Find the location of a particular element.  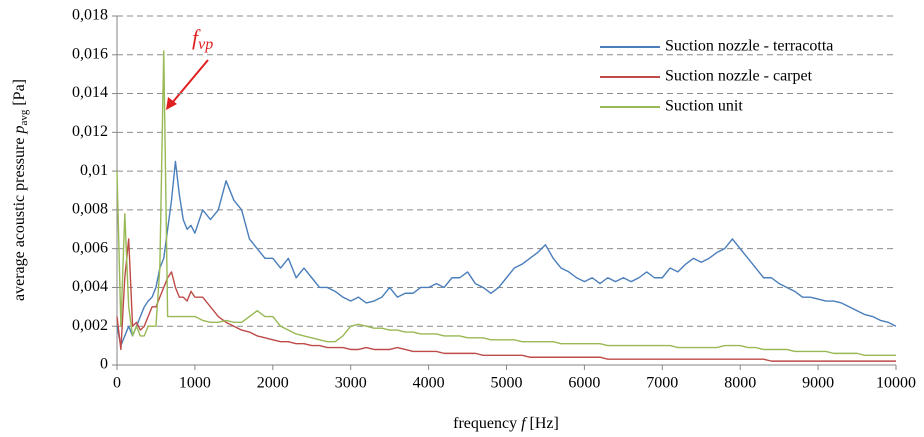

x-tick-label: 4000 is located at coordinates (429, 383).